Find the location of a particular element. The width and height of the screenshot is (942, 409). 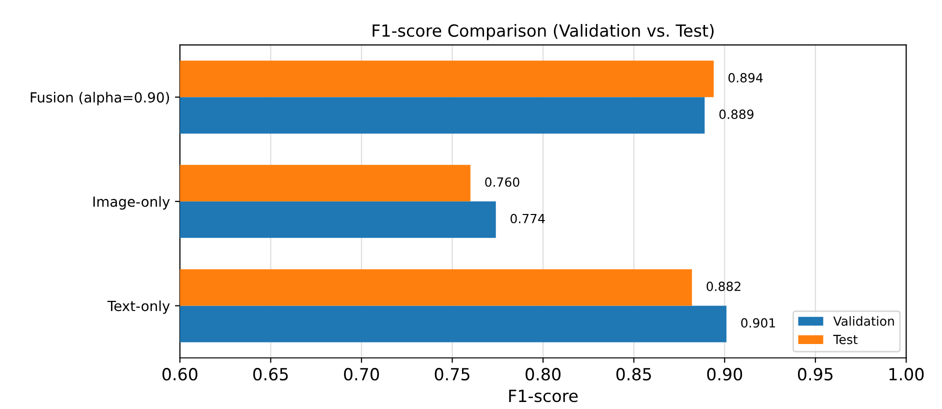

x-tick-label: 0.80 is located at coordinates (543, 374).